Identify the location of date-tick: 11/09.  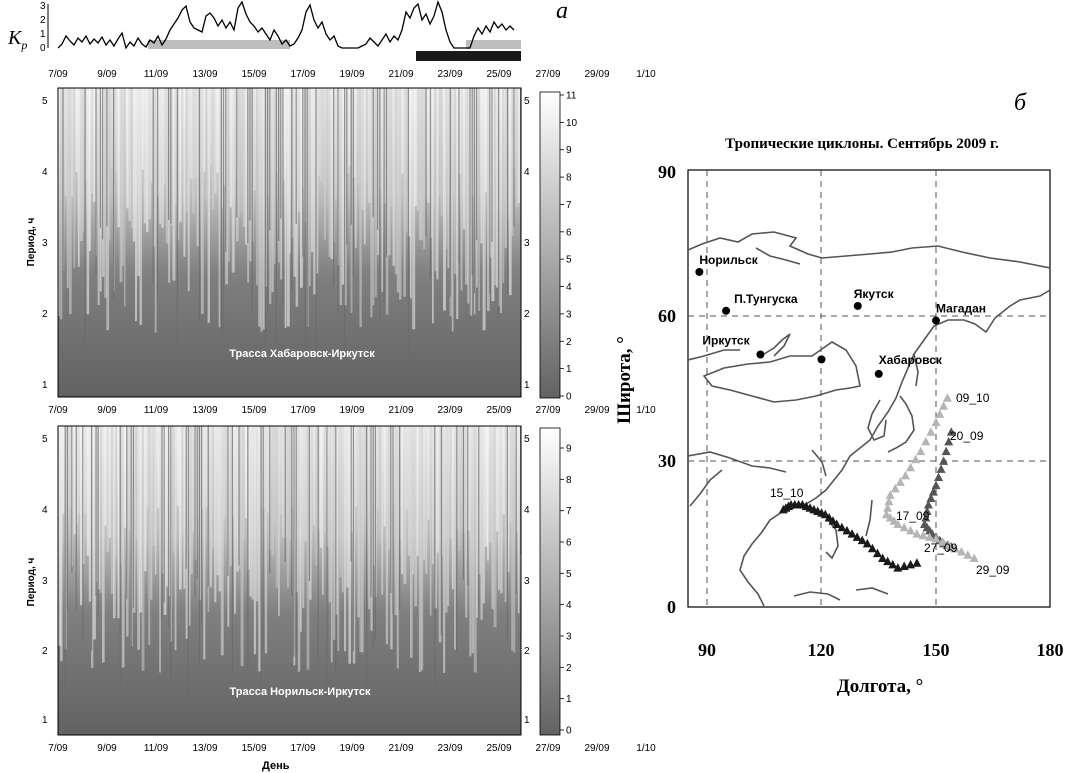
(156, 410).